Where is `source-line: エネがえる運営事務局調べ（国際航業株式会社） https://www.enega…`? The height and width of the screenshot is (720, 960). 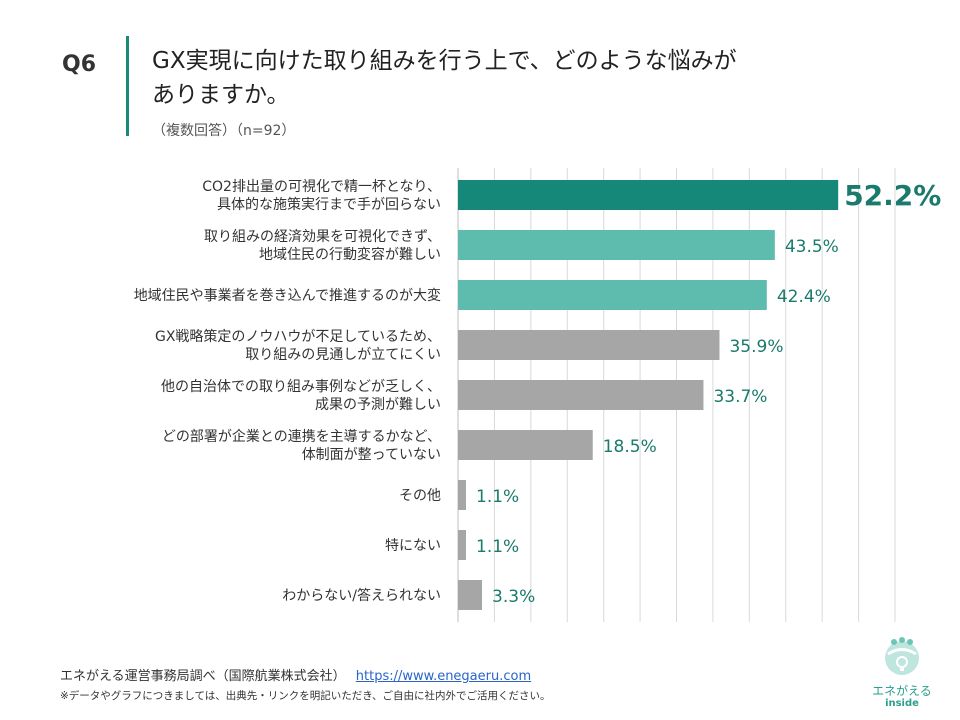
source-line: エネがえる運営事務局調べ（国際航業株式会社） https://www.enega… is located at coordinates (295, 674).